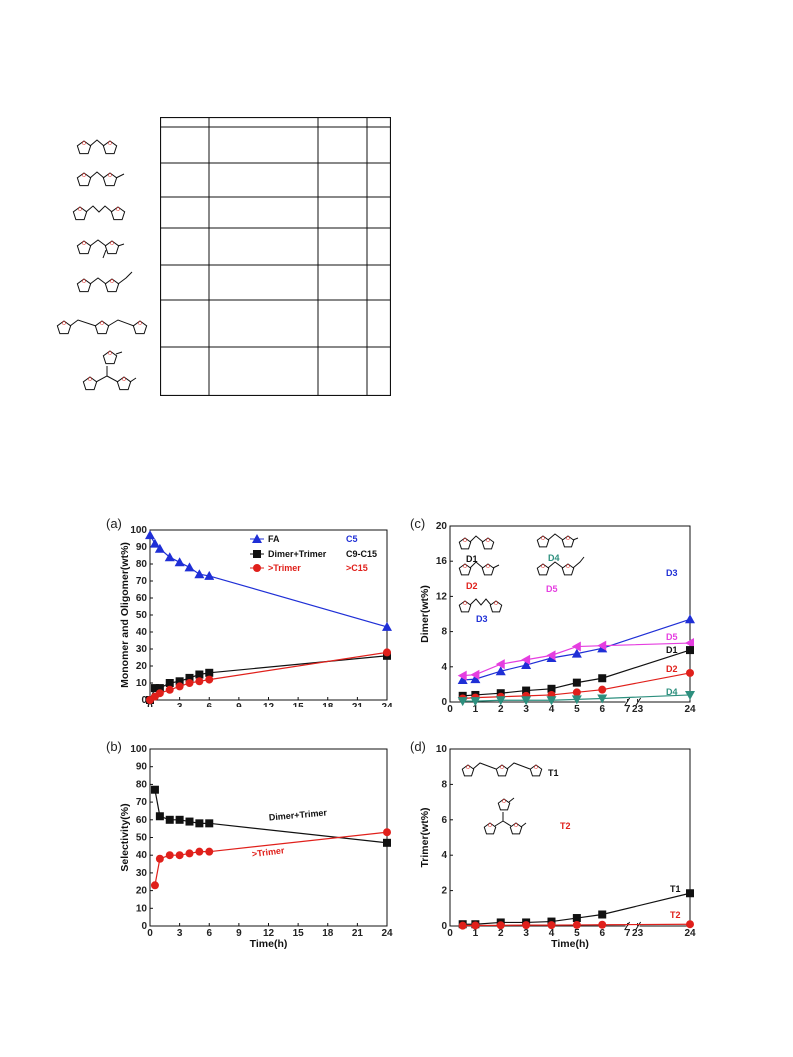 This screenshot has height=1057, width=793. Describe the element at coordinates (142, 784) in the screenshot. I see `y-tick-label: 80` at that location.